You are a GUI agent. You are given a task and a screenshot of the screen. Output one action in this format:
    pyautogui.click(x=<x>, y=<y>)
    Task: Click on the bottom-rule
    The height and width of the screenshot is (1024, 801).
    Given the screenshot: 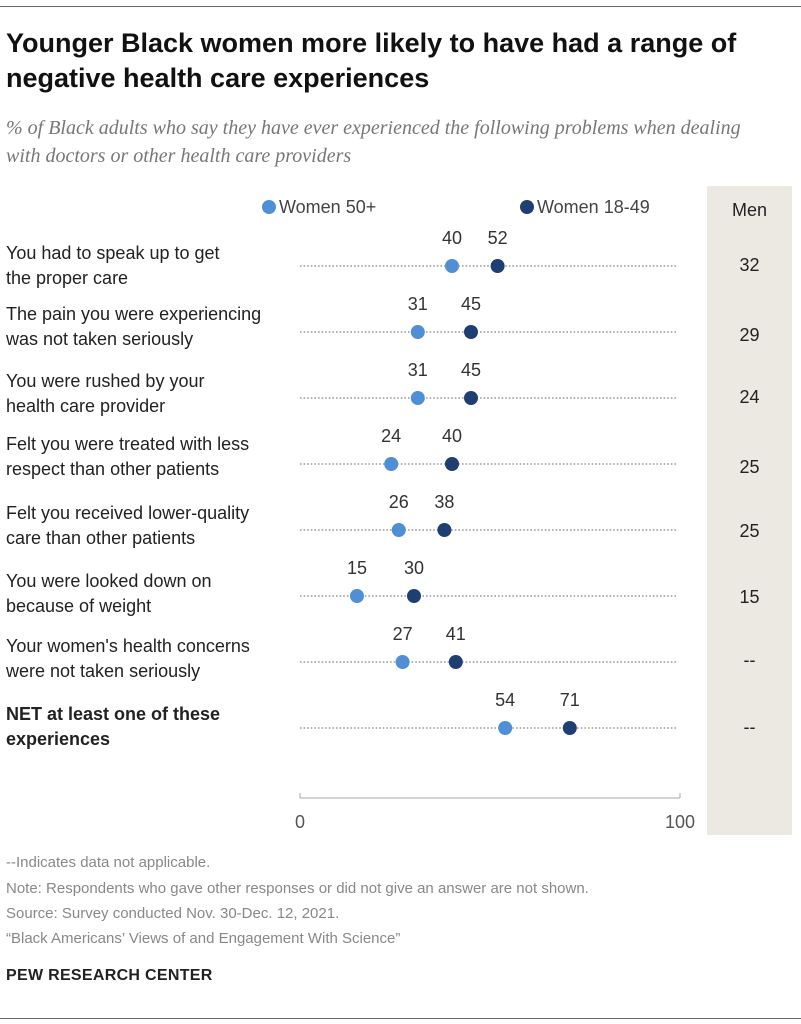 What is the action you would take?
    pyautogui.click(x=400, y=1018)
    